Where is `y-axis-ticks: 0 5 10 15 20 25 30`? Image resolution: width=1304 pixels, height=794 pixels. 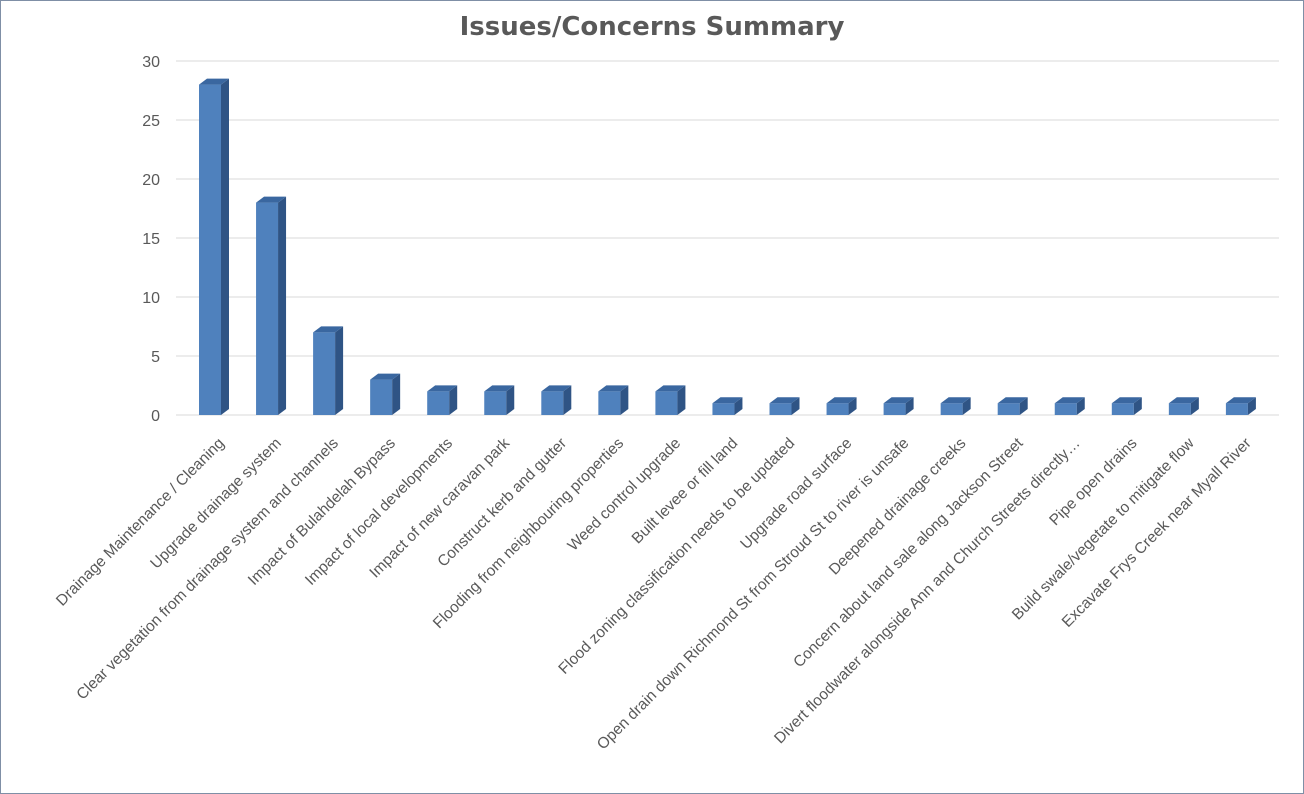 y-axis-ticks: 0 5 10 15 20 25 30 is located at coordinates (151, 239).